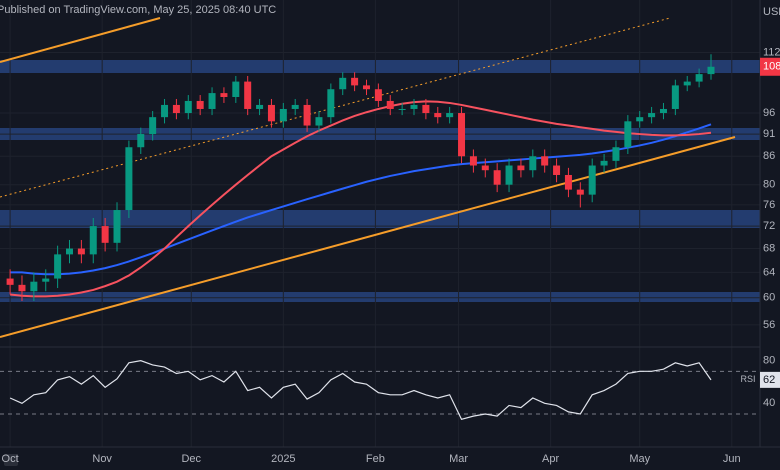  I want to click on rsi-name: RSI, so click(747, 379).